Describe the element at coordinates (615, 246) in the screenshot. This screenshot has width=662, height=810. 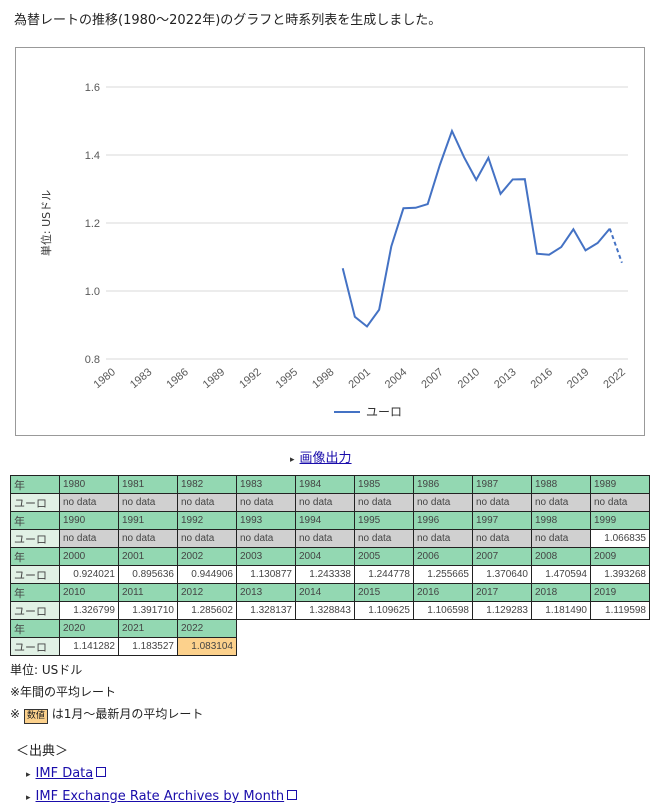
I see `series-line-estimated` at that location.